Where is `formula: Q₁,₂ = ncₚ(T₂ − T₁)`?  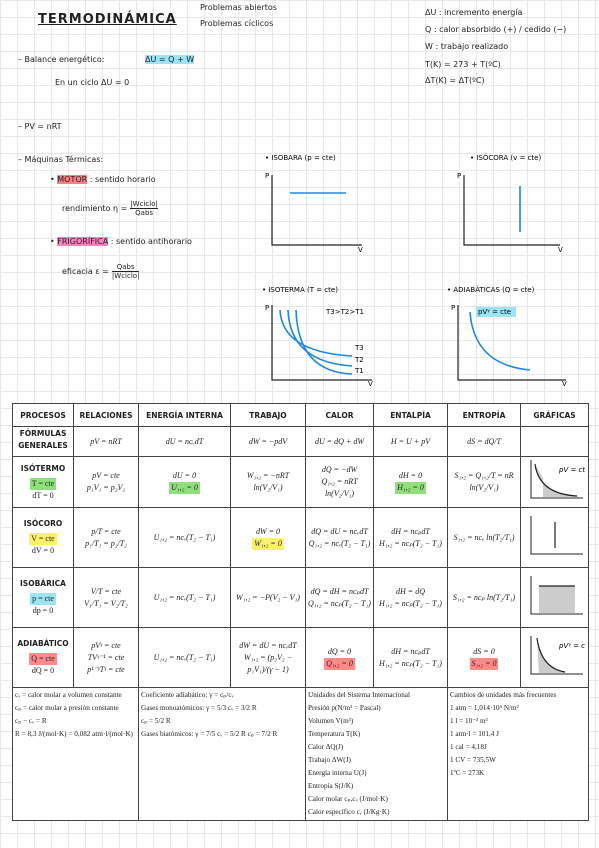
formula: Q₁,₂ = ncₚ(T₂ − T₁) is located at coordinates (339, 603).